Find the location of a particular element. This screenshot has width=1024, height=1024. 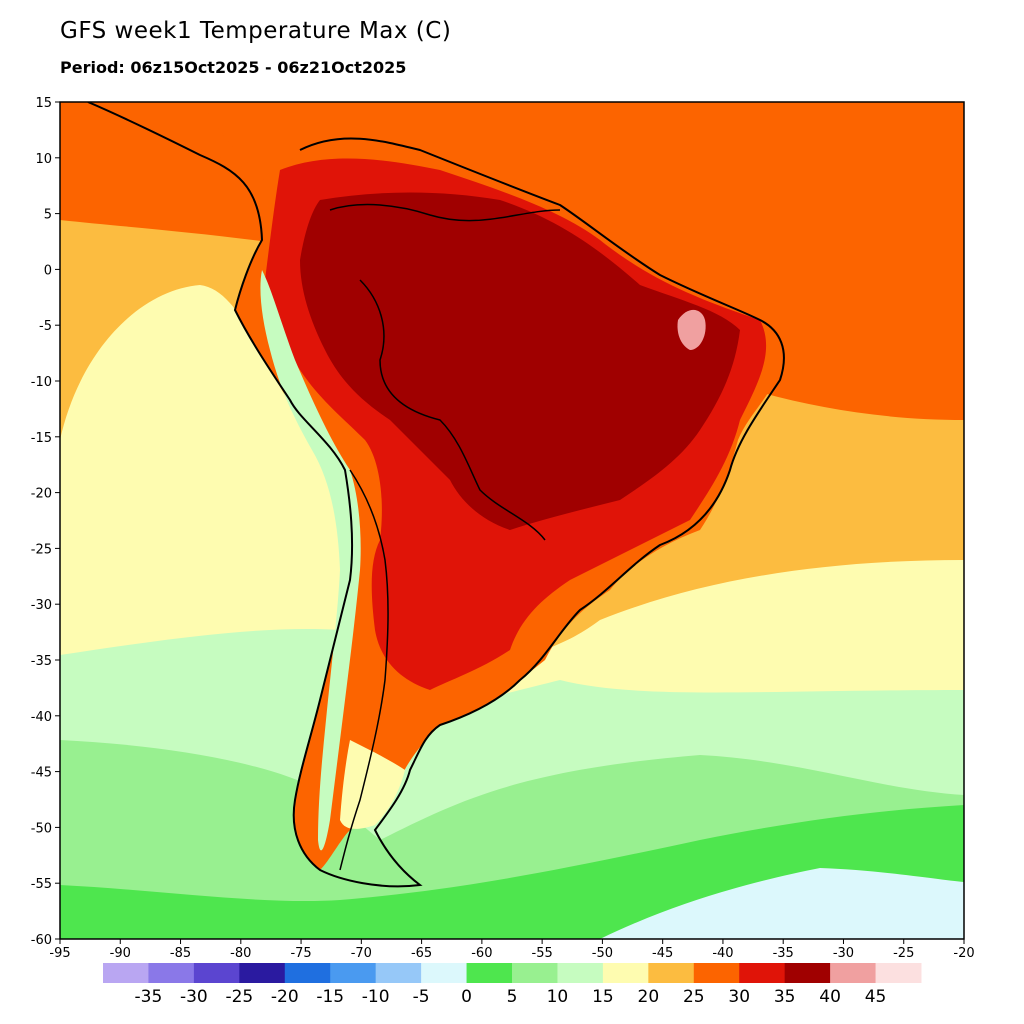

y-tick-label: 5 is located at coordinates (48, 215).